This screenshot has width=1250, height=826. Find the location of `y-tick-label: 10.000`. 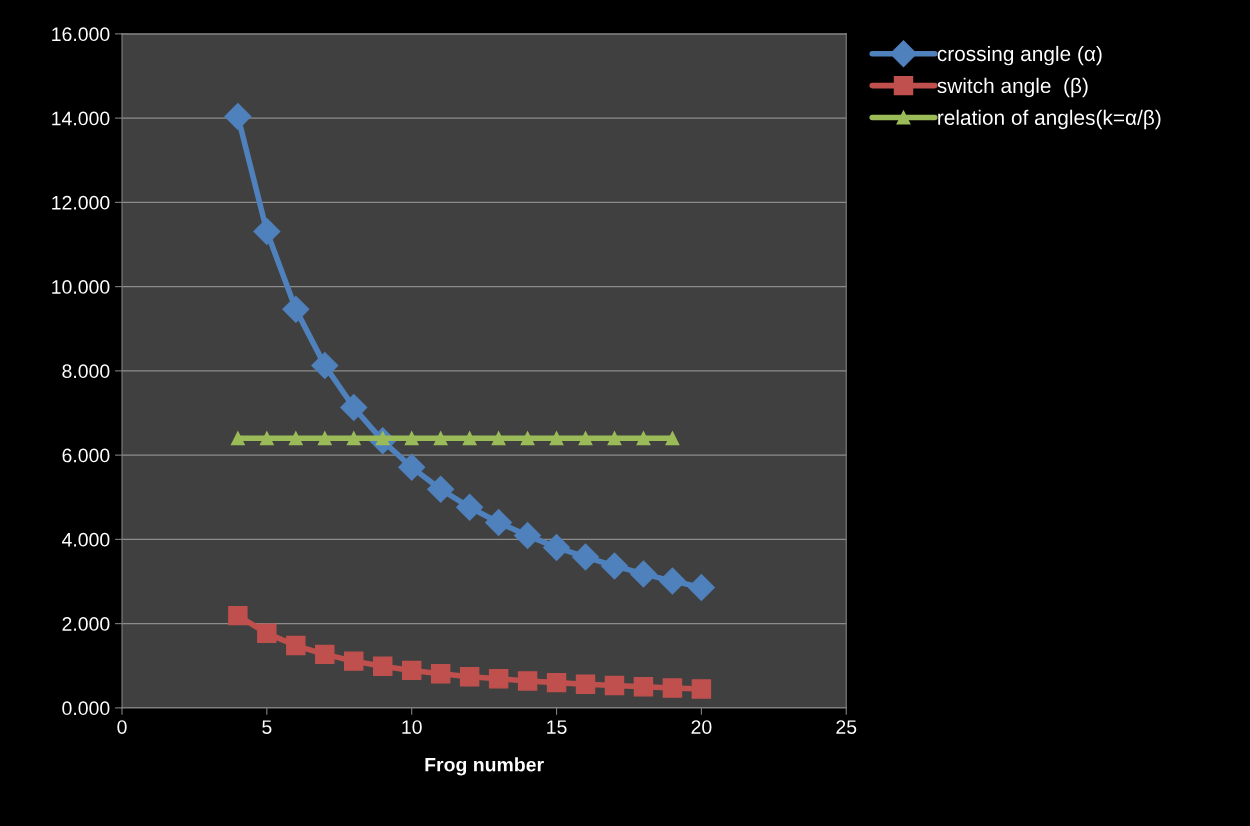

y-tick-label: 10.000 is located at coordinates (81, 287).